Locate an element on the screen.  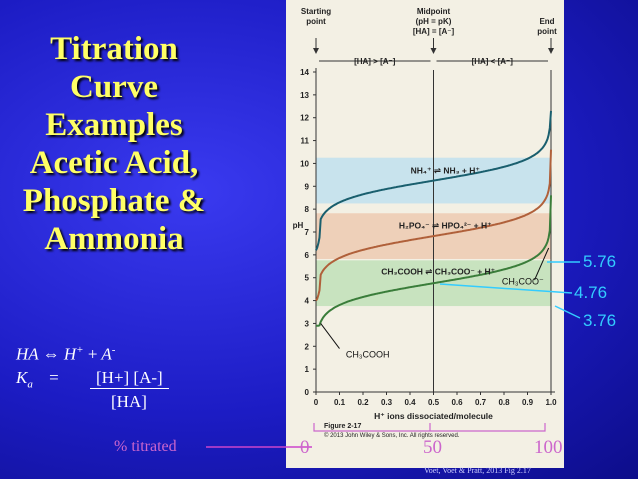
title-line: Curve is located at coordinates (114, 87).